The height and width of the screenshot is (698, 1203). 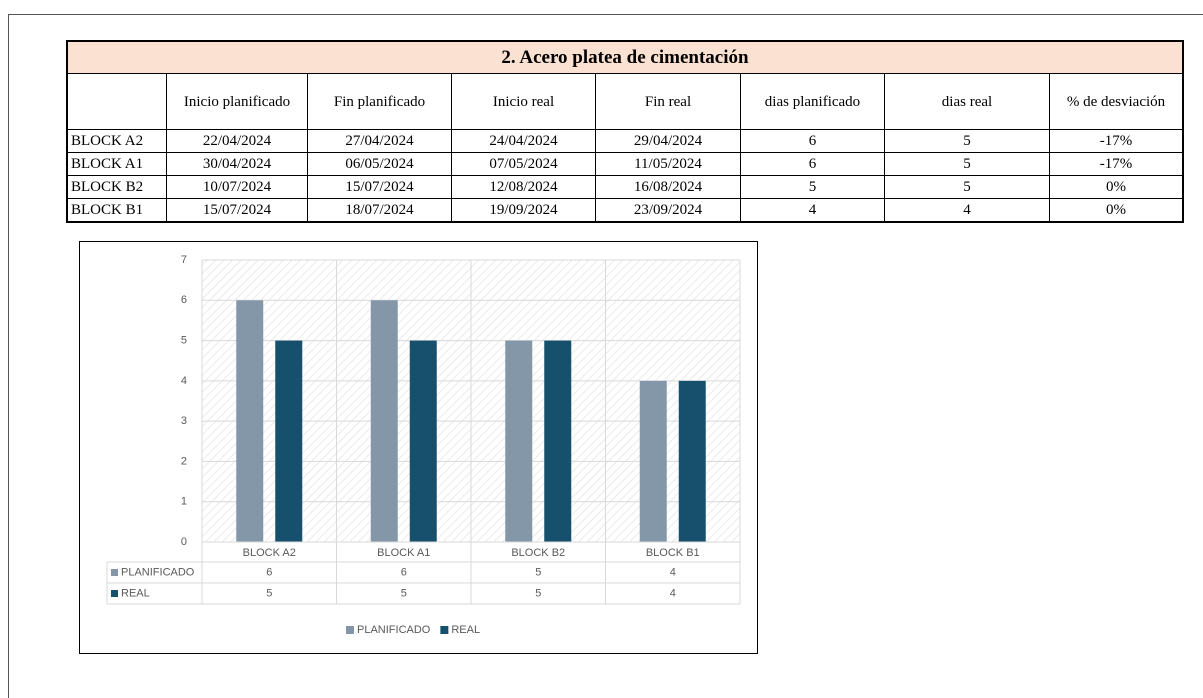 I want to click on table-cell: 6, so click(x=812, y=141).